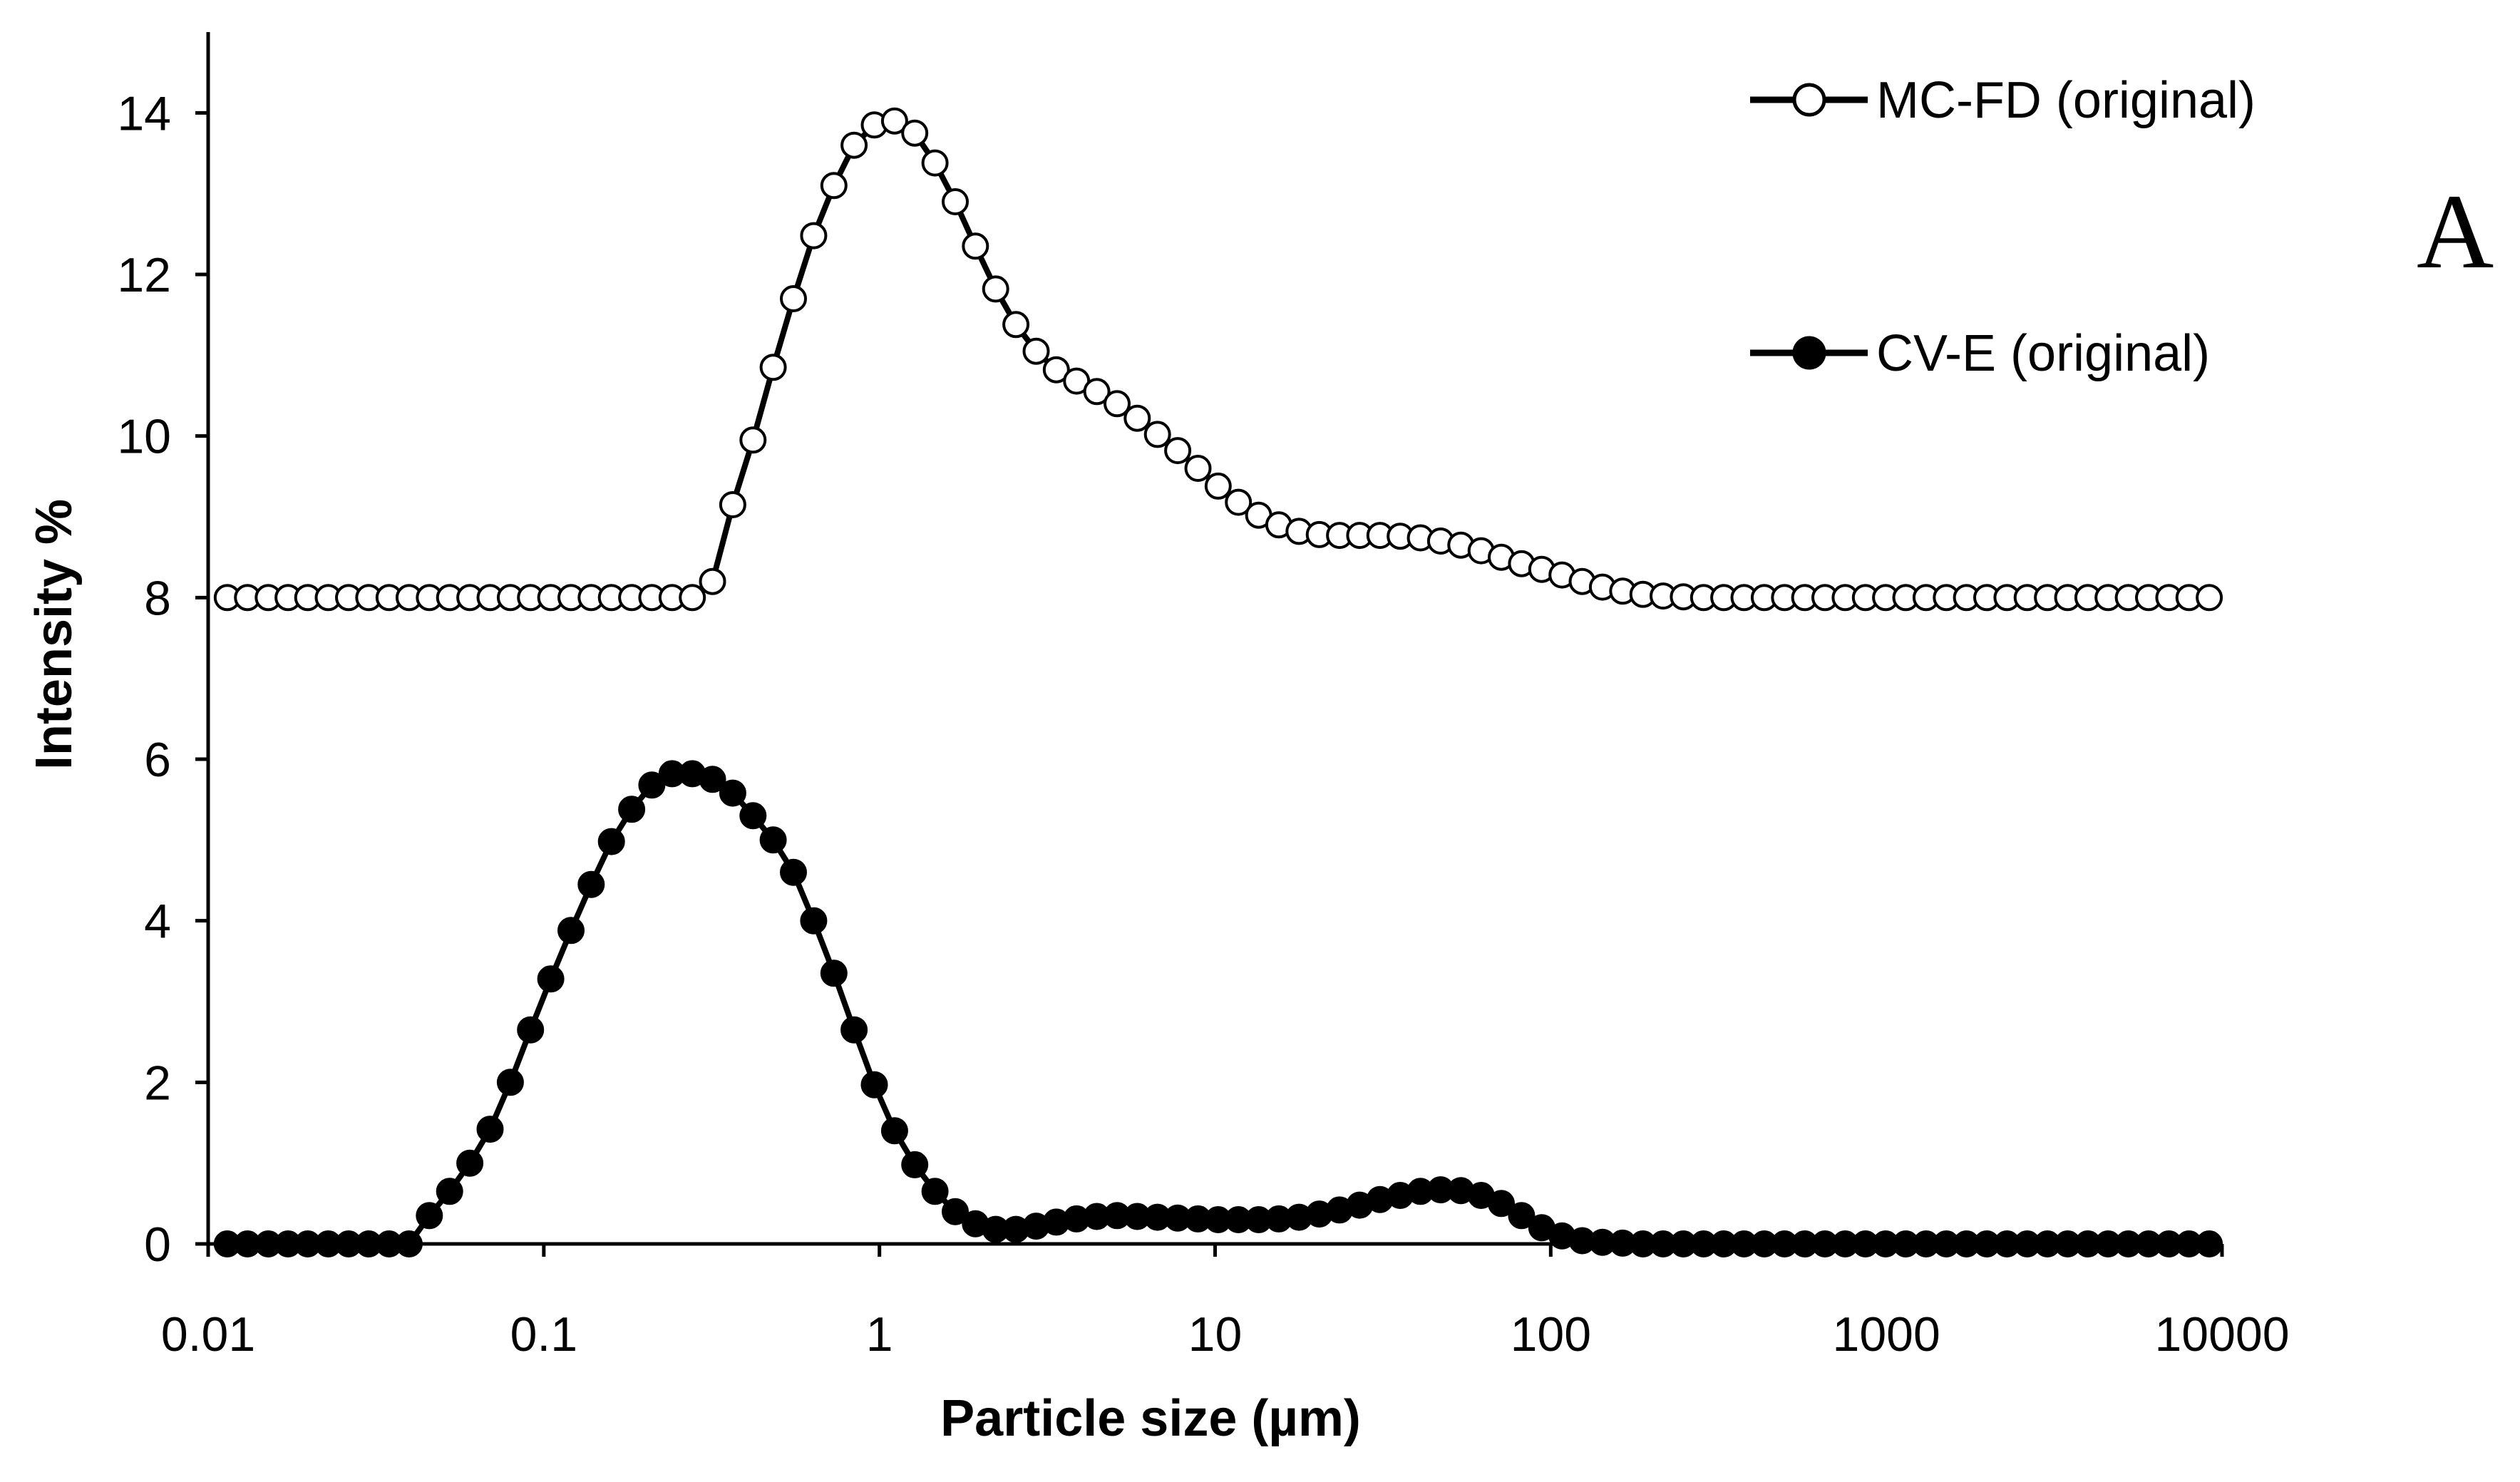  What do you see at coordinates (157, 760) in the screenshot?
I see `y-tick-label: 6` at bounding box center [157, 760].